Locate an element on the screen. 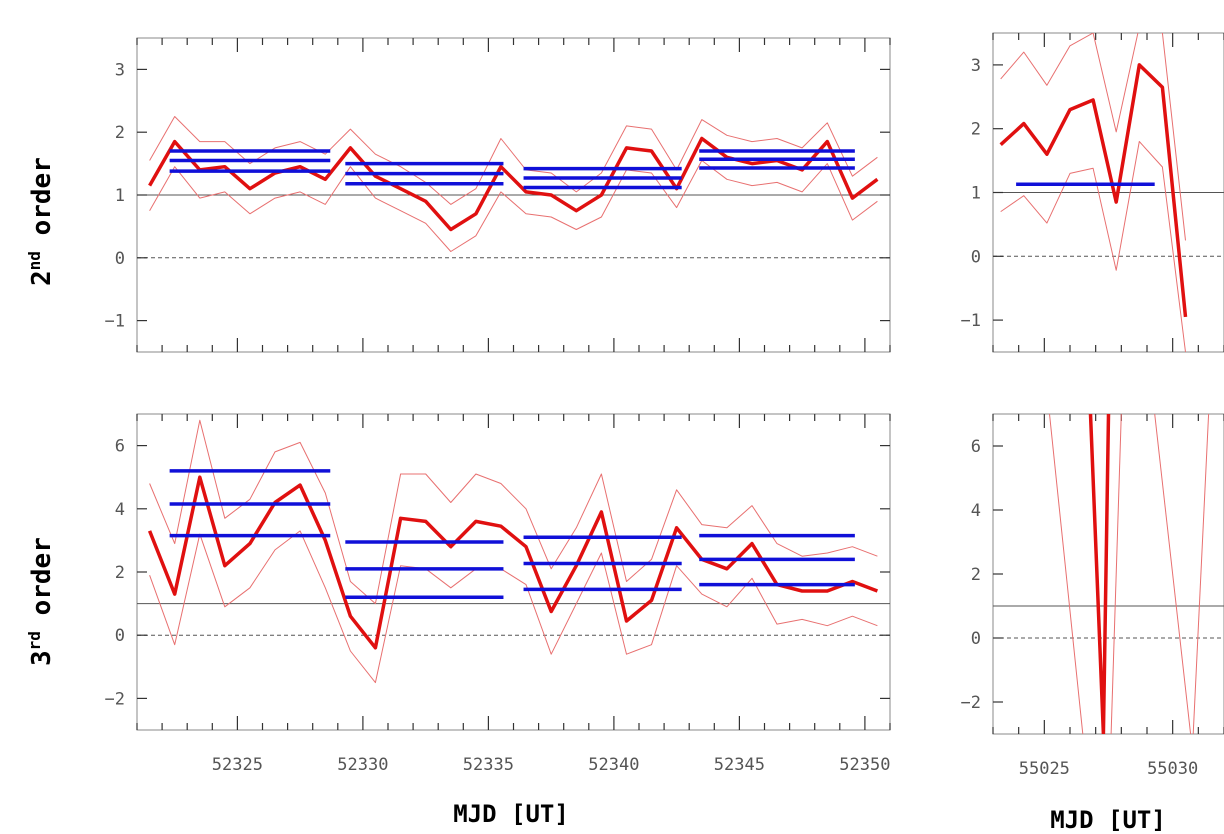 The image size is (1224, 834). x-axis-title-right: MJD [UT] is located at coordinates (1108, 820).